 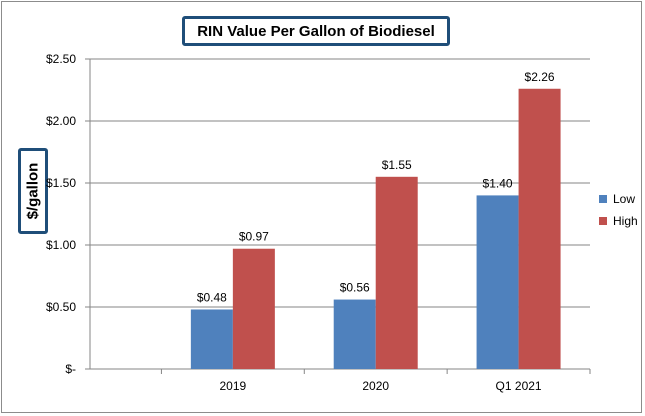 What do you see at coordinates (540, 77) in the screenshot?
I see `data-label: $2.26` at bounding box center [540, 77].